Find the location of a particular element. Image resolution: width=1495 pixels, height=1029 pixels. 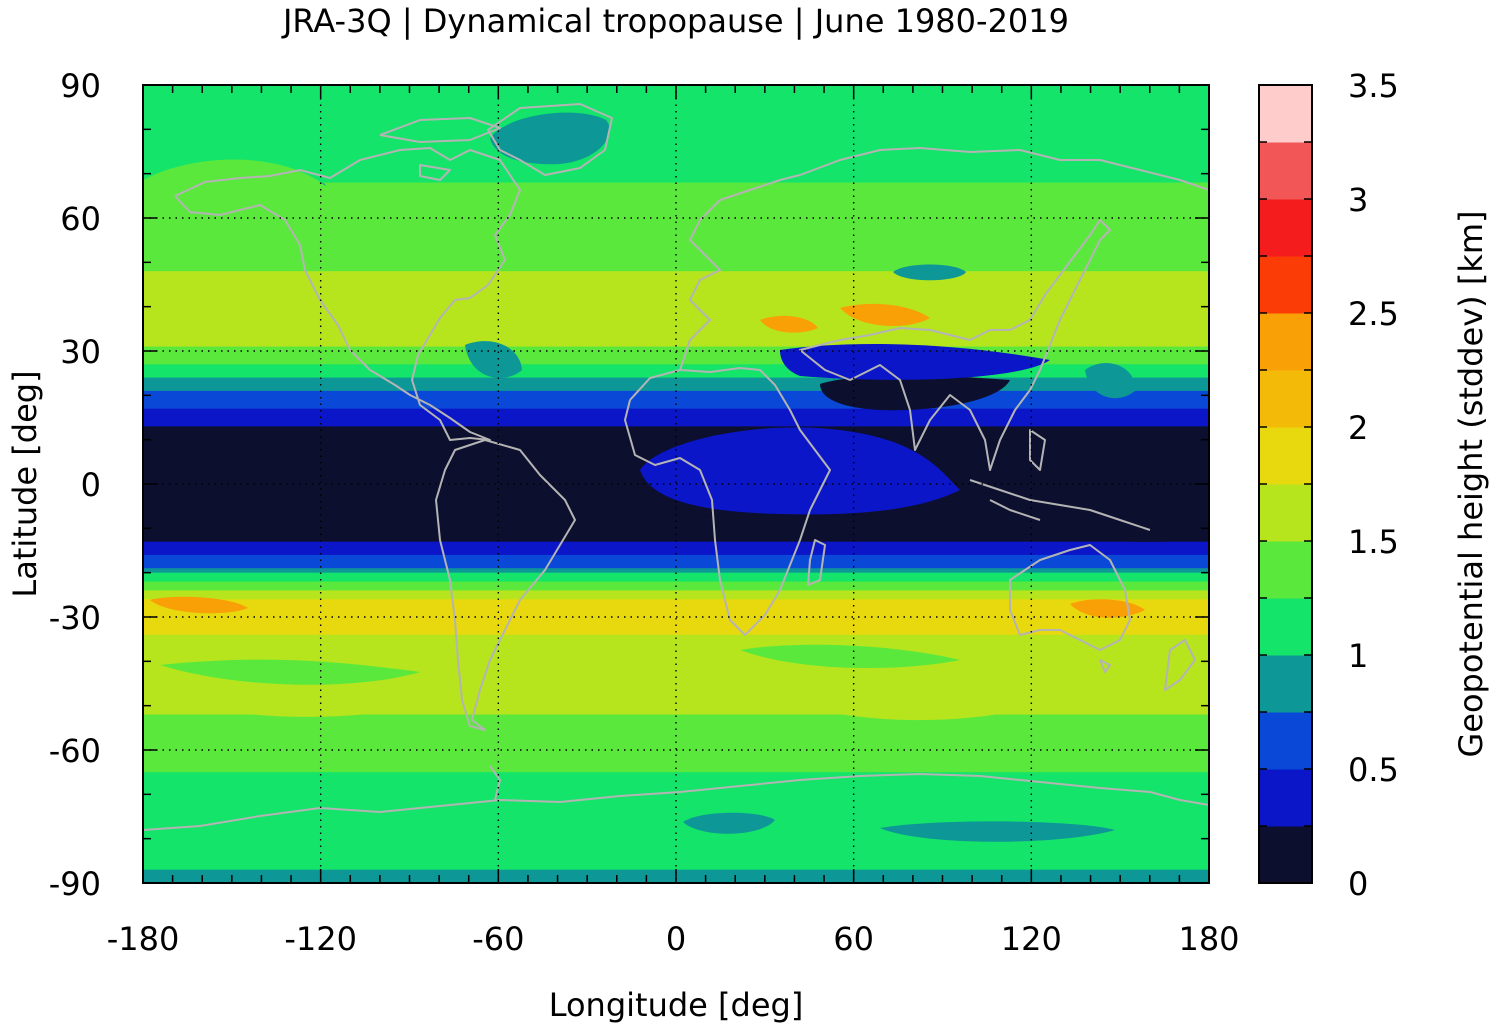

coastline-africa-europe is located at coordinates (727, 405).